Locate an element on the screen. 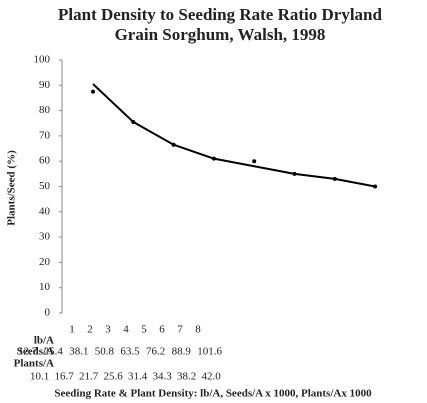  row-value: 38.1 is located at coordinates (78, 352).